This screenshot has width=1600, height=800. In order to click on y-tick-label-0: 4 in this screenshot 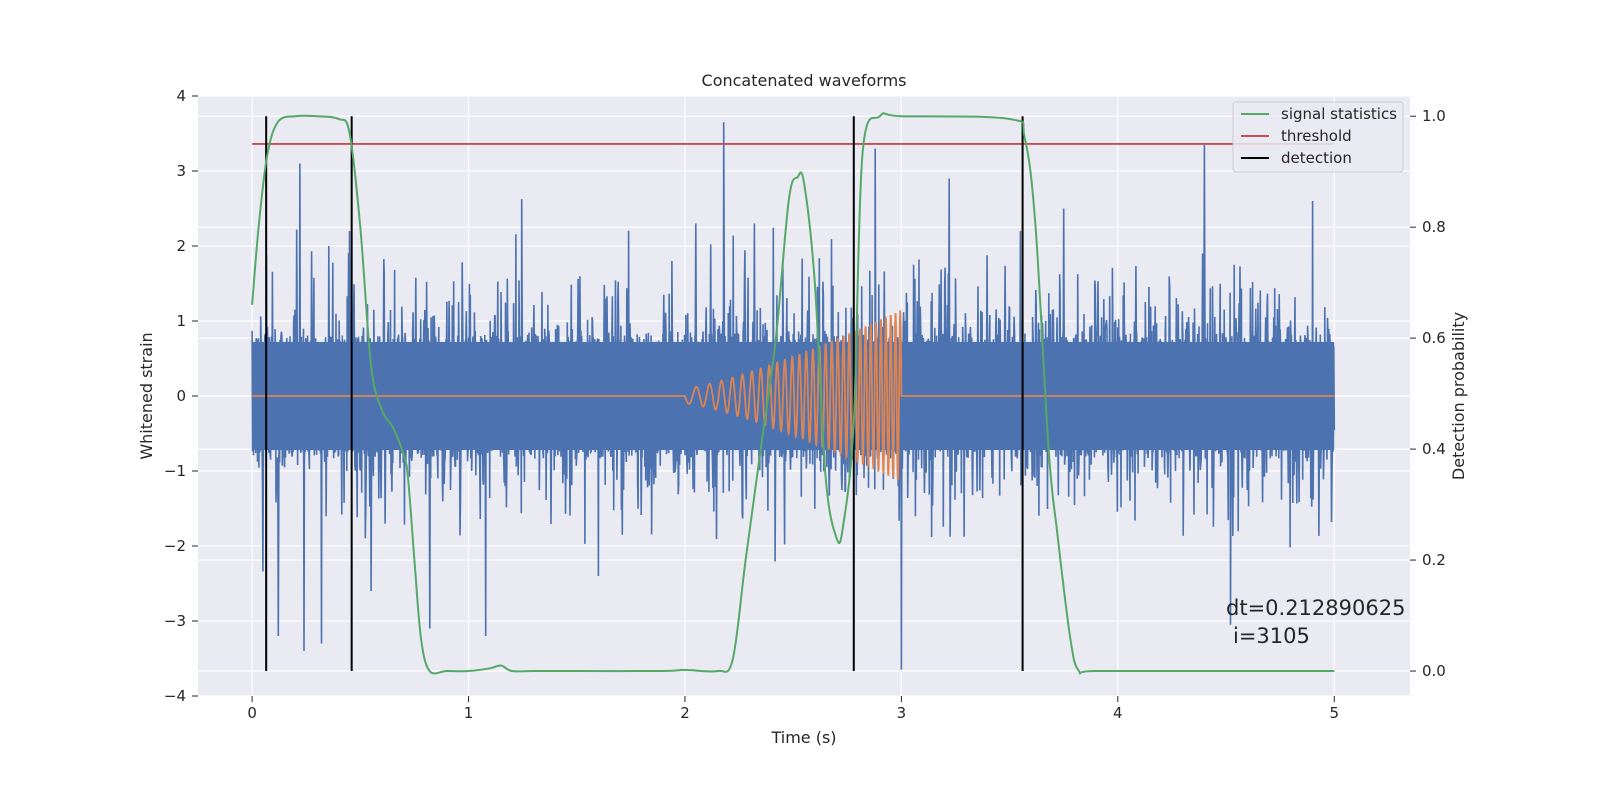, I will do `click(181, 96)`.